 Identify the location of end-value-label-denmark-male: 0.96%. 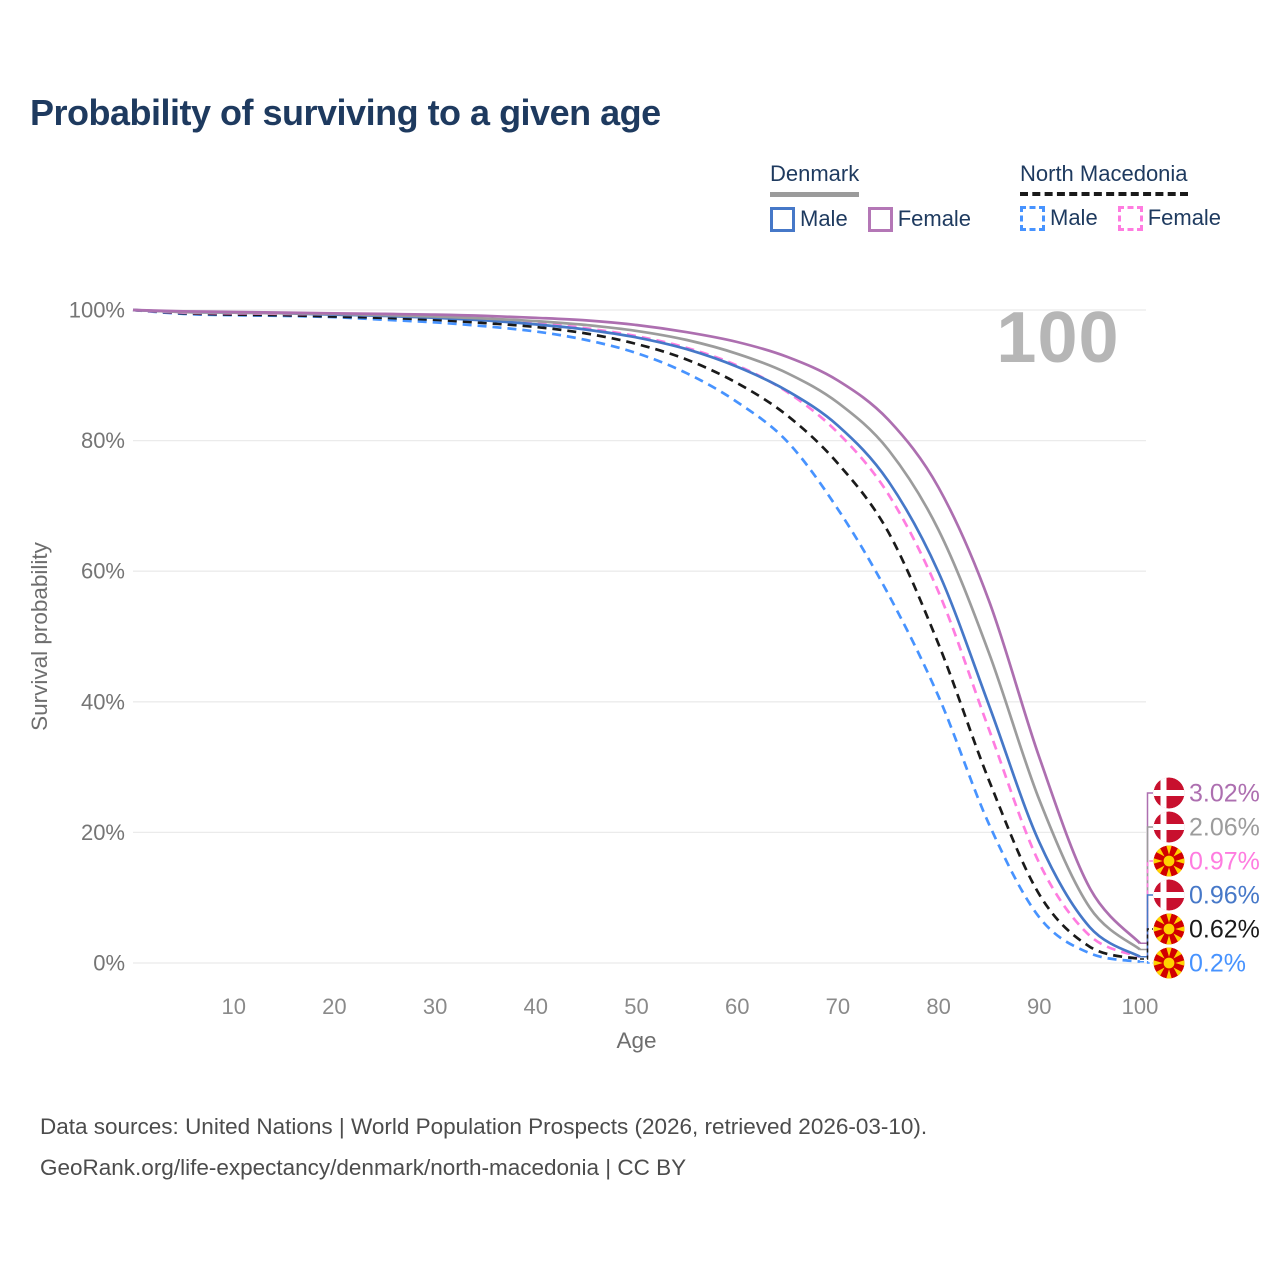
(1224, 896).